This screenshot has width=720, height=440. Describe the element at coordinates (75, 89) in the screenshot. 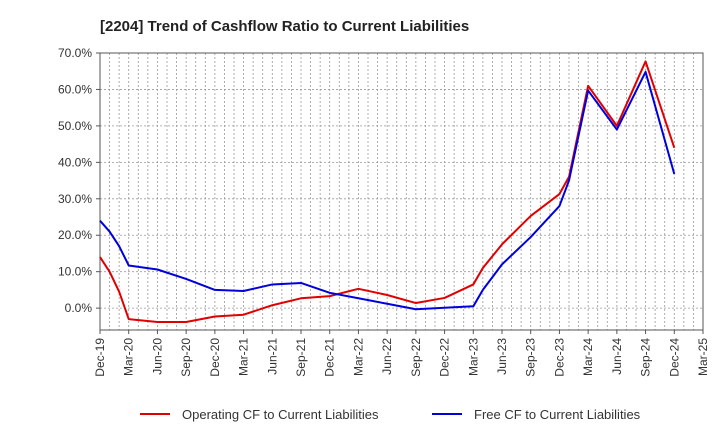

I see `y-tick-label: 60.0%` at that location.